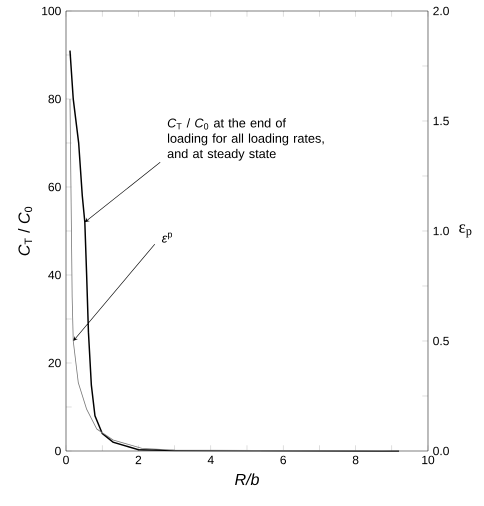  I want to click on y2-axis-title: ε$_{p}$, so click(465, 231).